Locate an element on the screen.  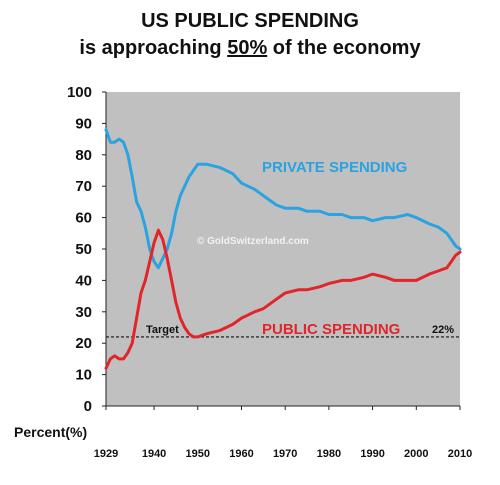
y-tick-label: 40 is located at coordinates (83, 280).